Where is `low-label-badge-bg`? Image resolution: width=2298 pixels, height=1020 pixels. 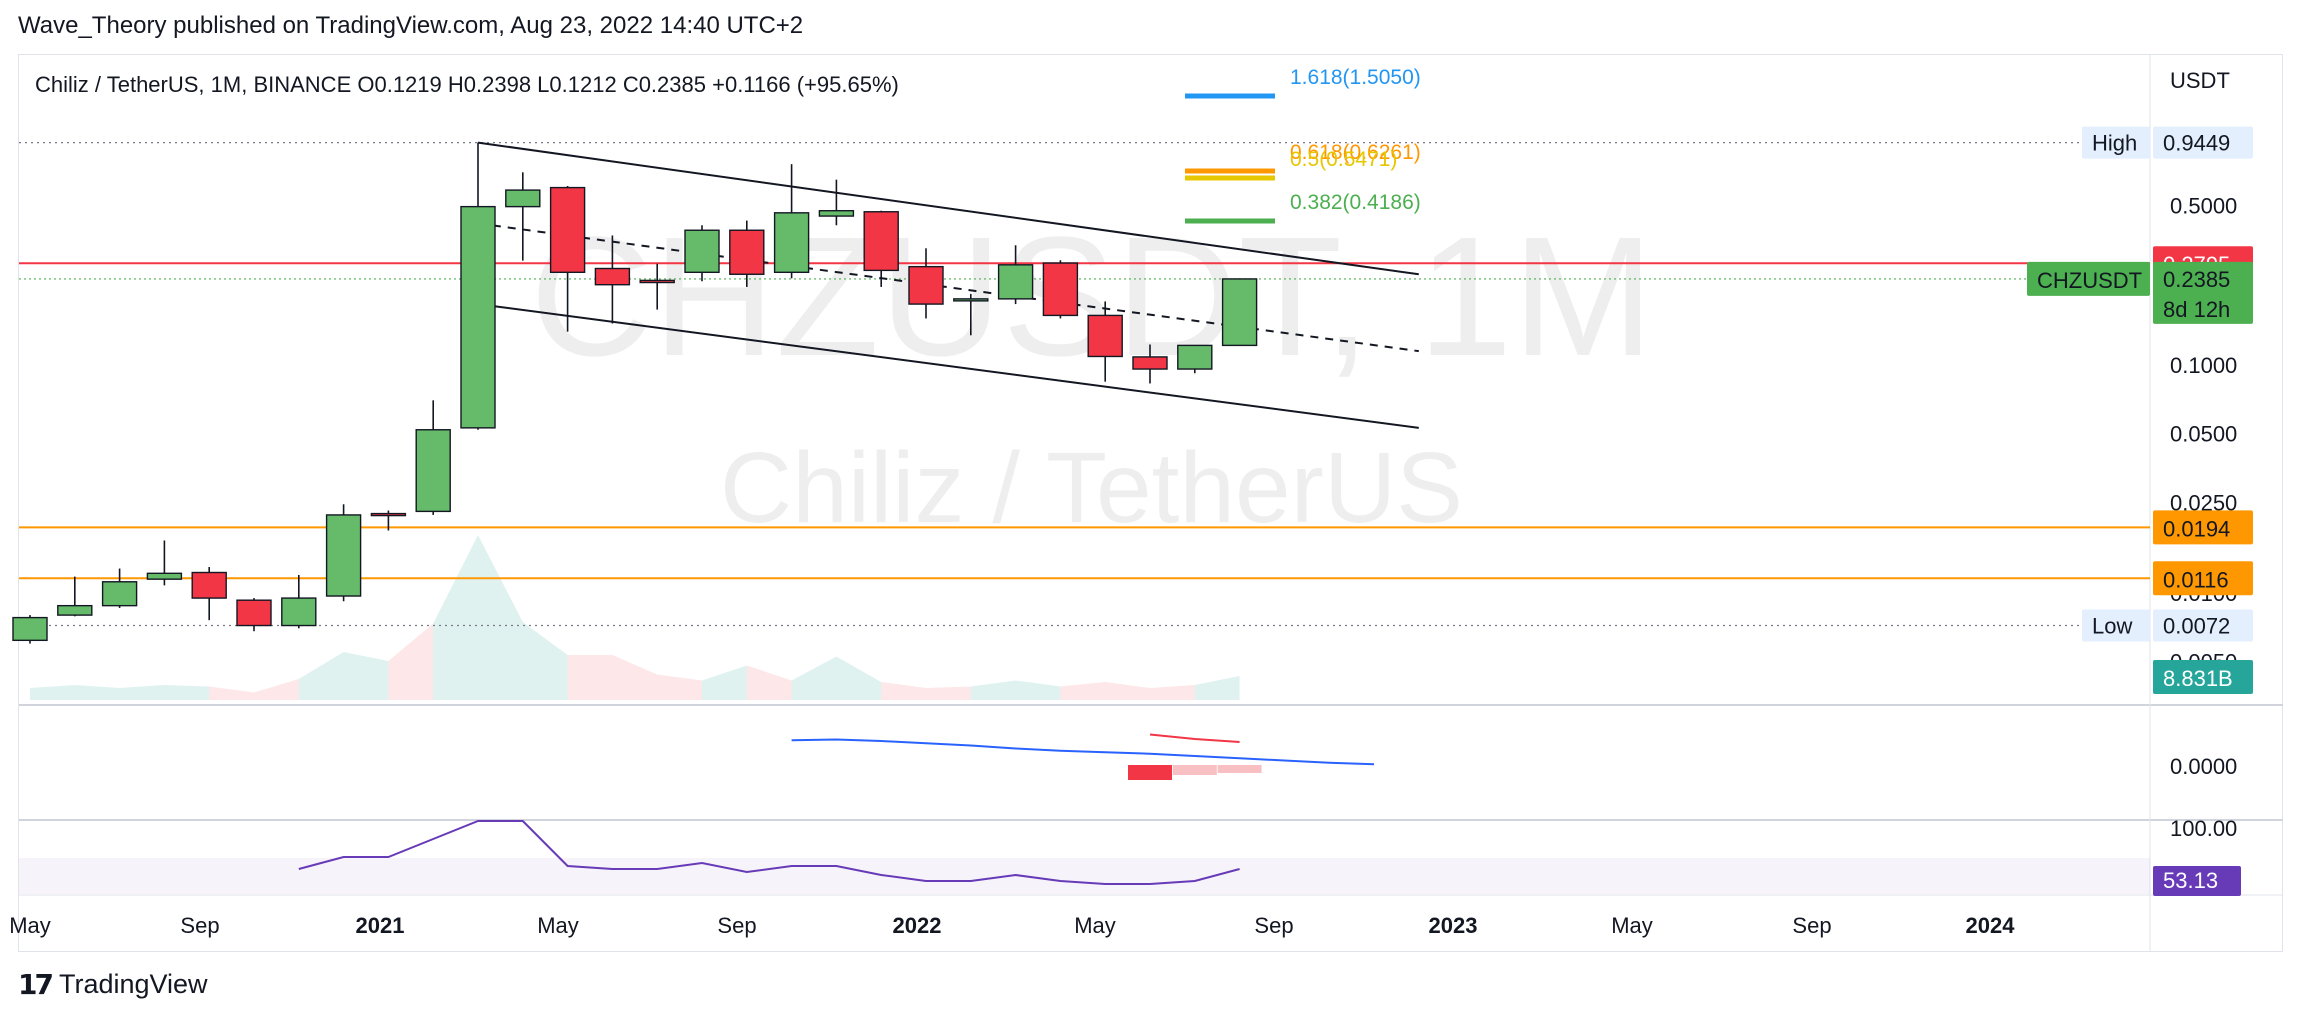
low-label-badge-bg is located at coordinates (2116, 625).